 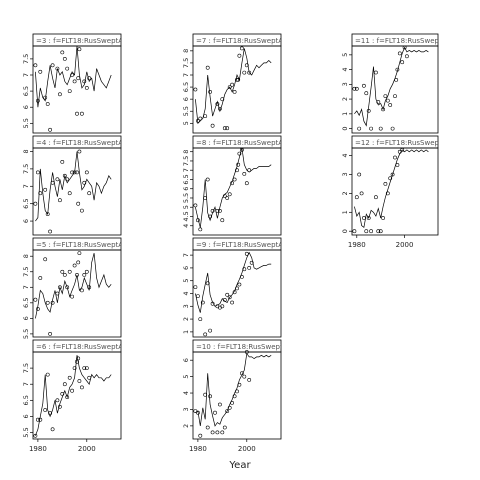 What do you see at coordinates (186, 216) in the screenshot?
I see `y-tick-label: 4.5` at bounding box center [186, 216].